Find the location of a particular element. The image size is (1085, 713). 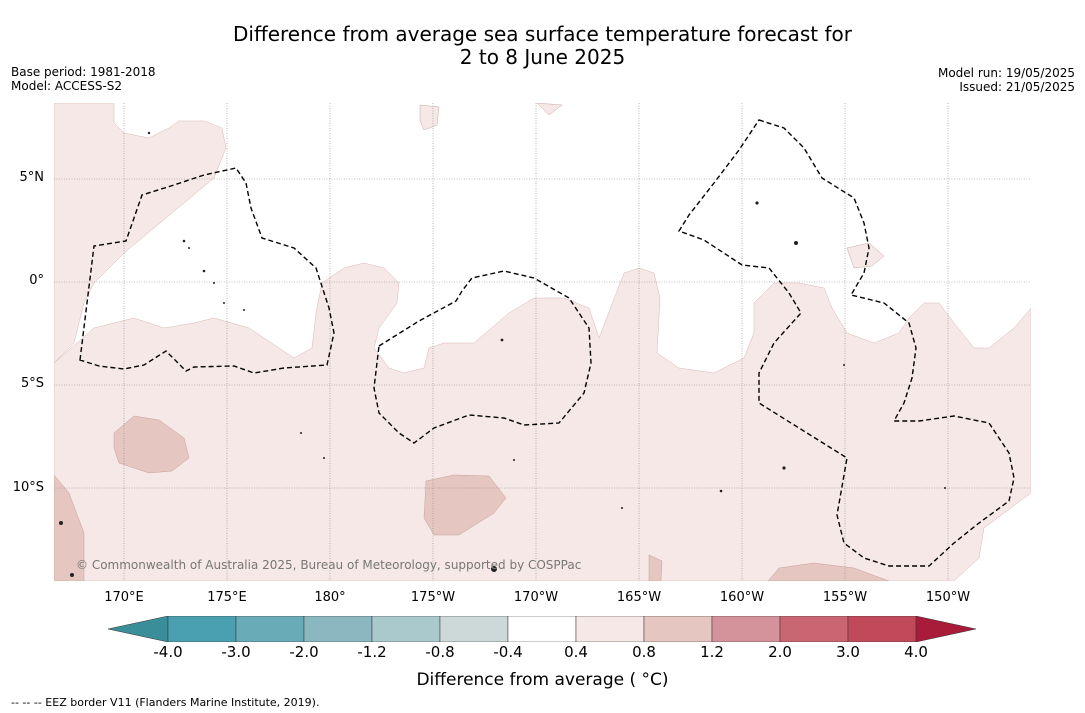

lon-label-180: 180° is located at coordinates (330, 597).